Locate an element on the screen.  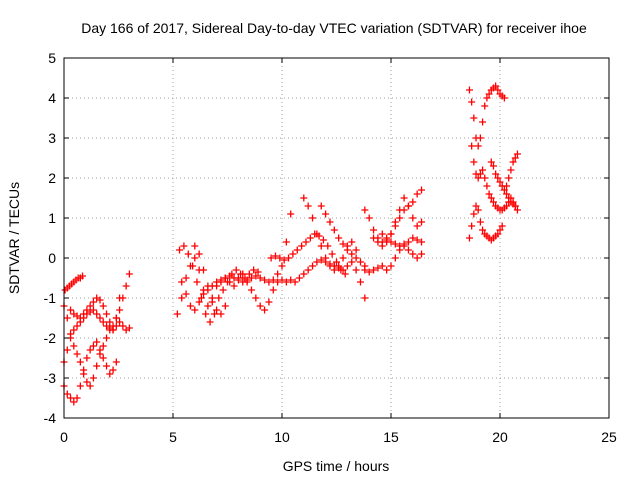
x-tick-label: 10 is located at coordinates (282, 437).